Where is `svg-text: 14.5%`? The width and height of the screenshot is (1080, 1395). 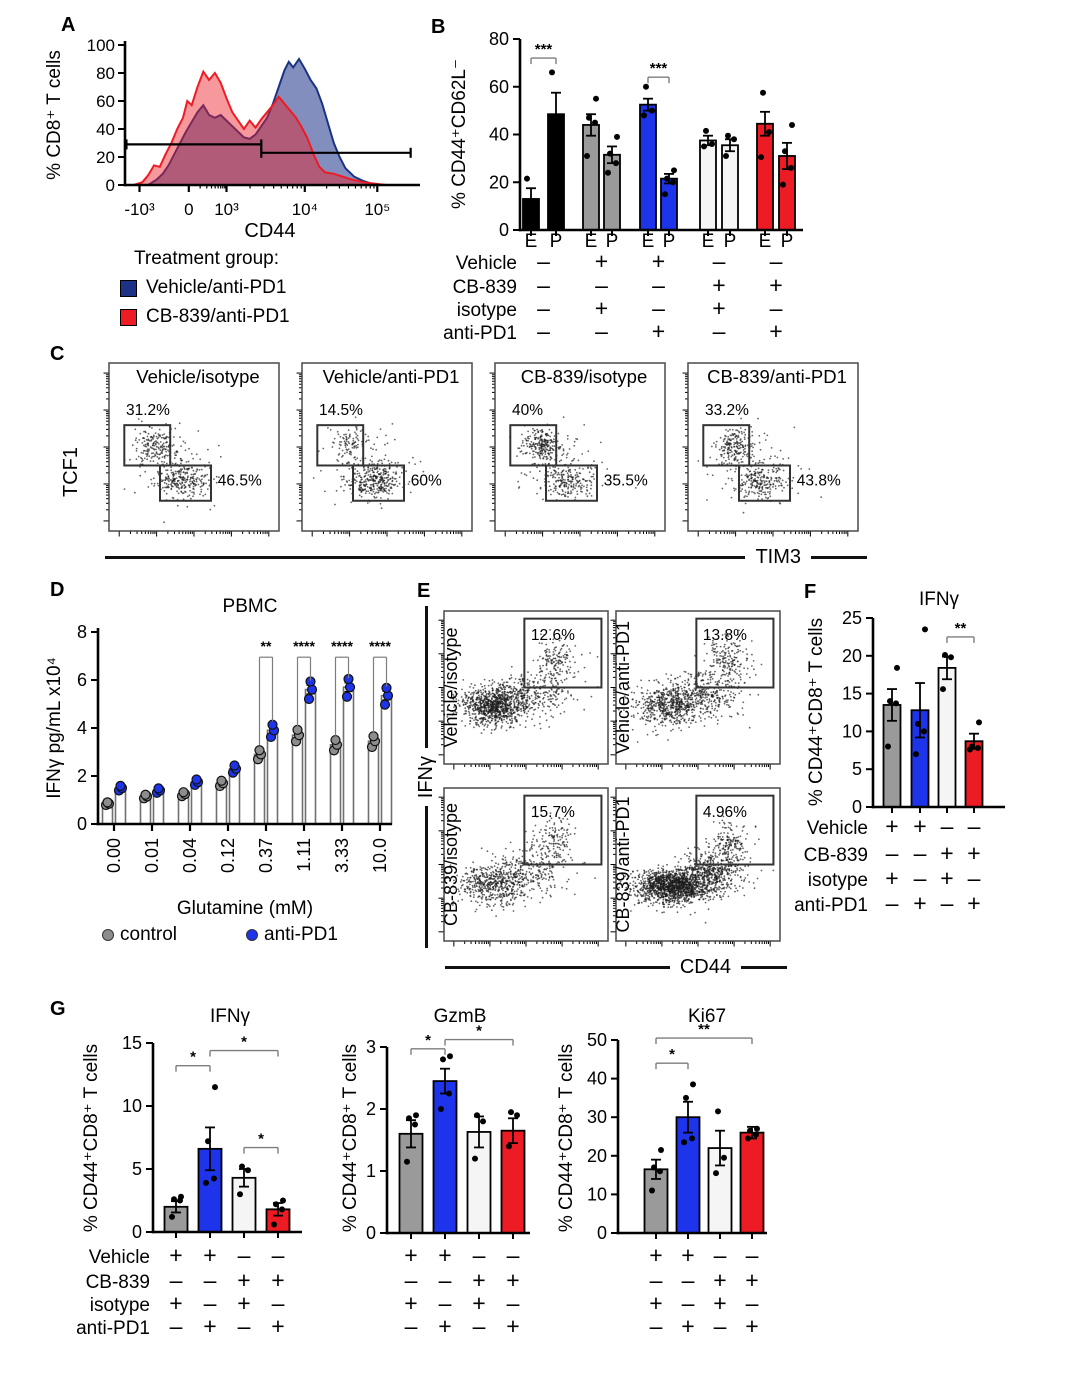
svg-text: 14.5% is located at coordinates (341, 410).